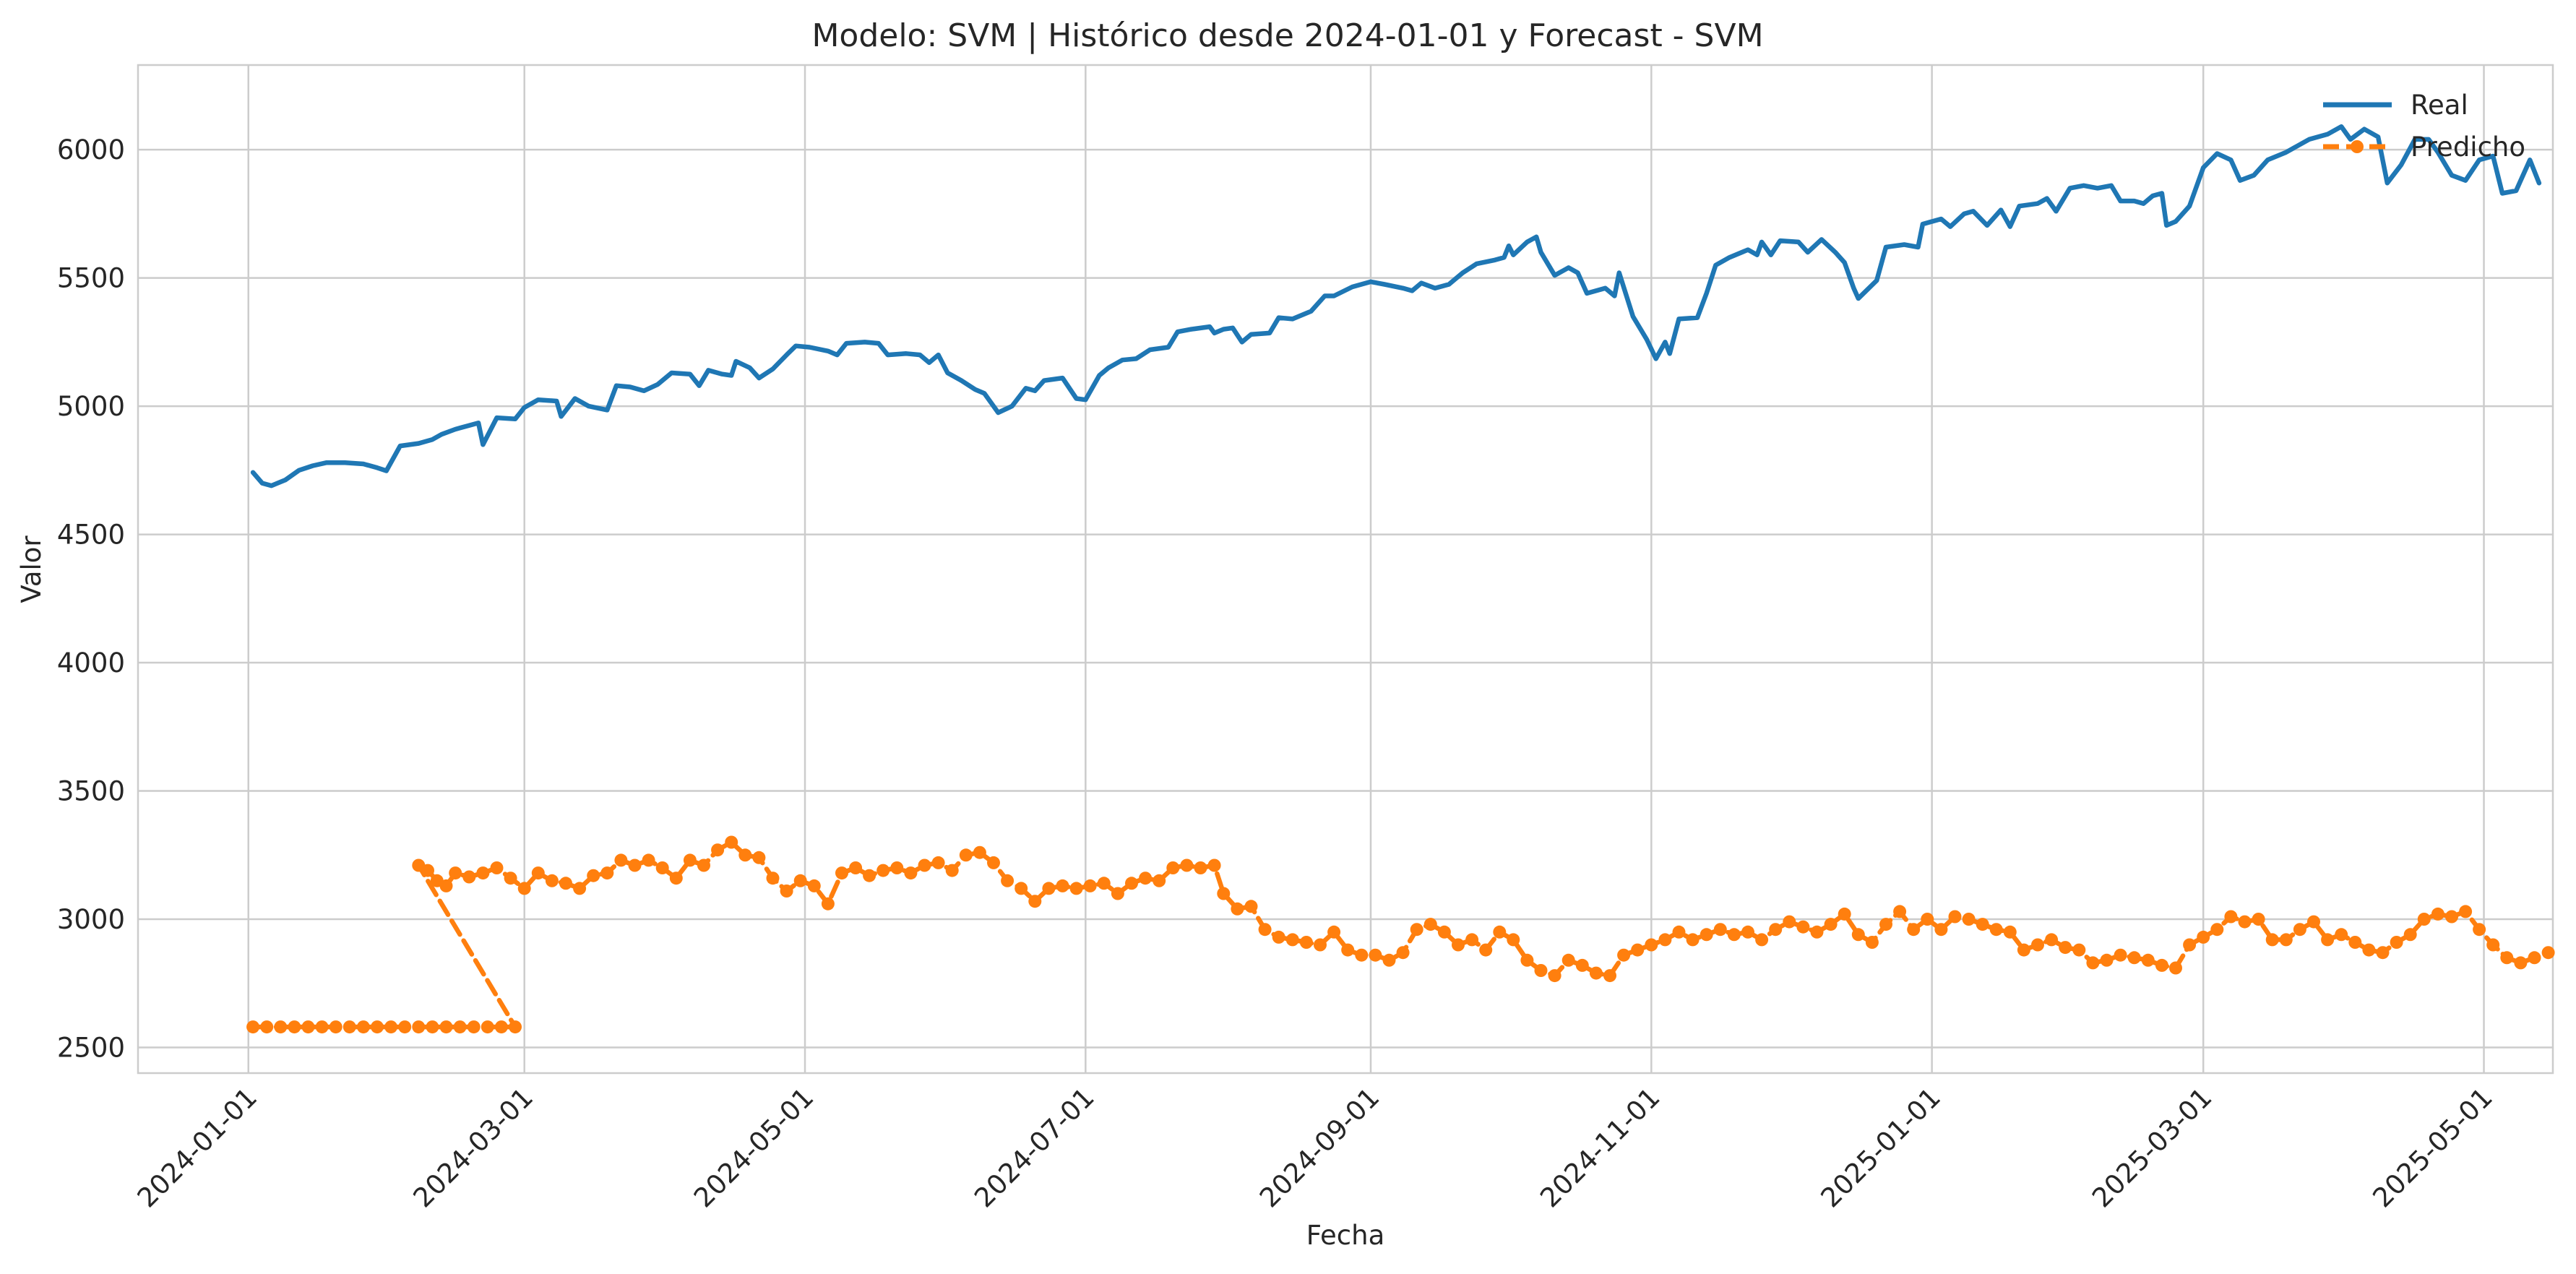 The image size is (2576, 1274). Describe the element at coordinates (91, 149) in the screenshot. I see `y-tick-label: 6000` at that location.